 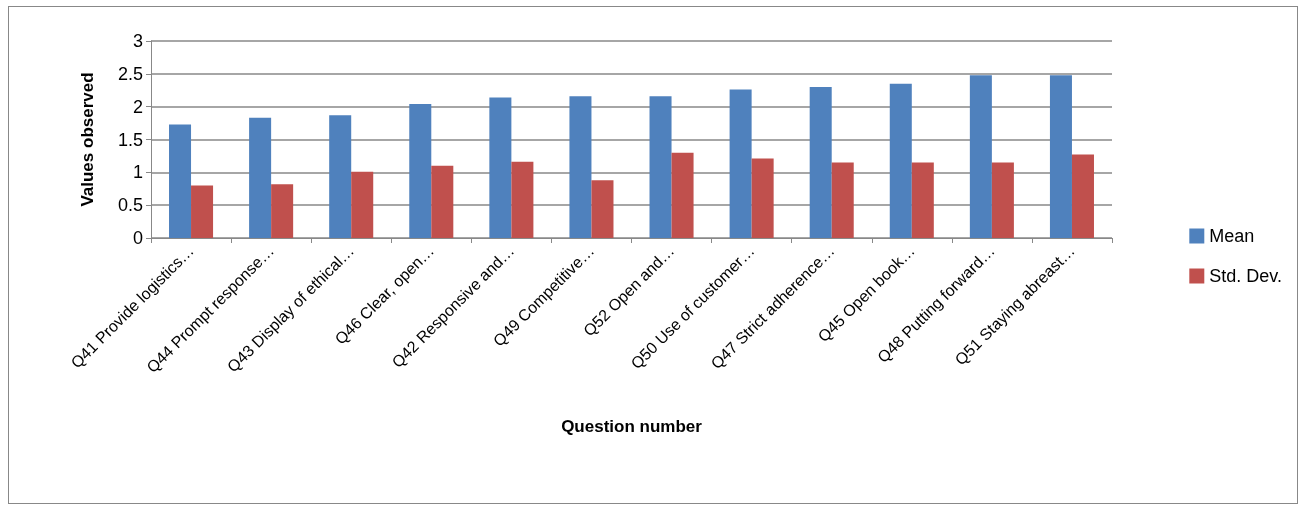 I want to click on y-axis-title: Values observed, so click(x=87, y=139).